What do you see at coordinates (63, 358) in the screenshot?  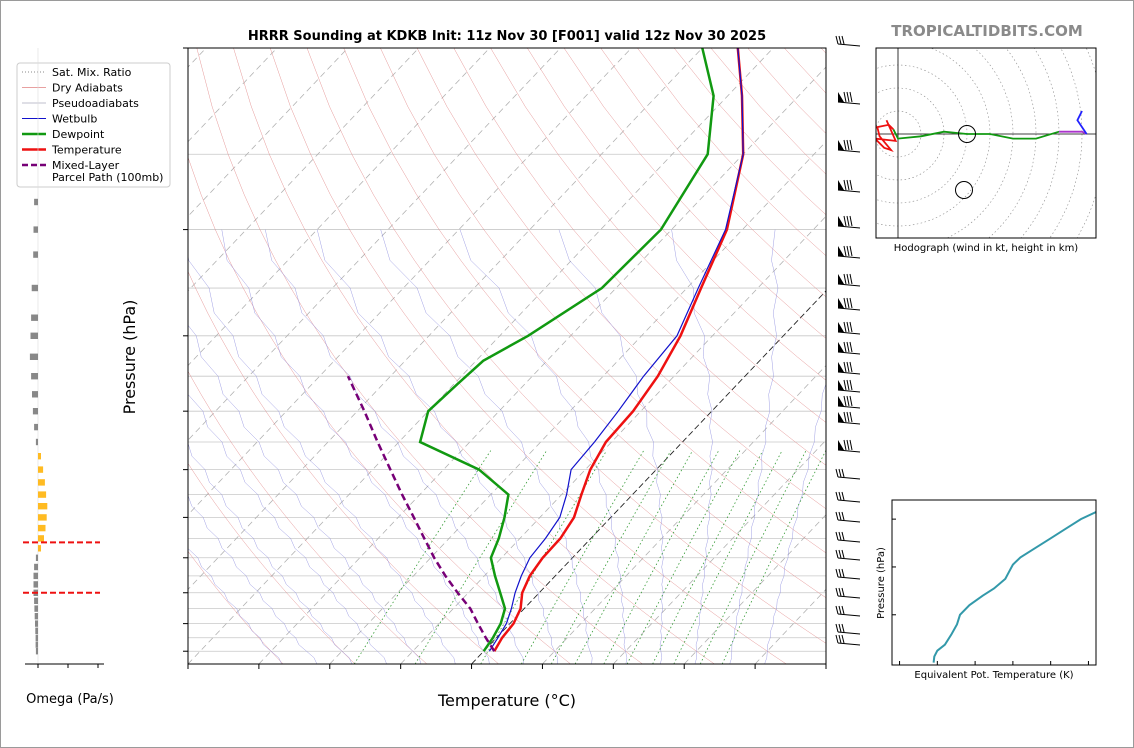 I see `omega-plot` at bounding box center [63, 358].